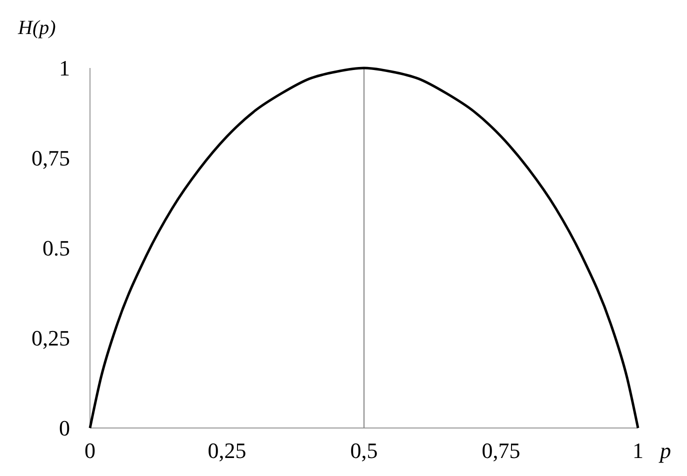  What do you see at coordinates (227, 450) in the screenshot?
I see `x-tick-label: 0,25` at bounding box center [227, 450].